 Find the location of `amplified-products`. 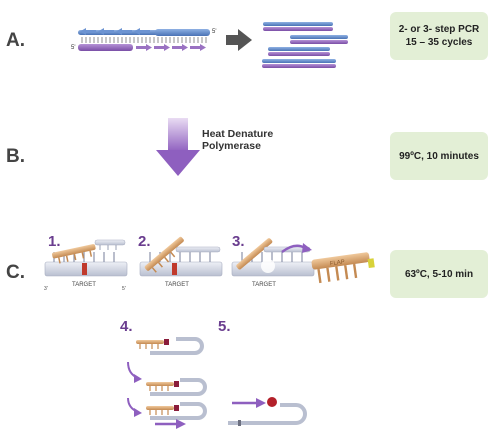

amplified-products is located at coordinates (305, 45).